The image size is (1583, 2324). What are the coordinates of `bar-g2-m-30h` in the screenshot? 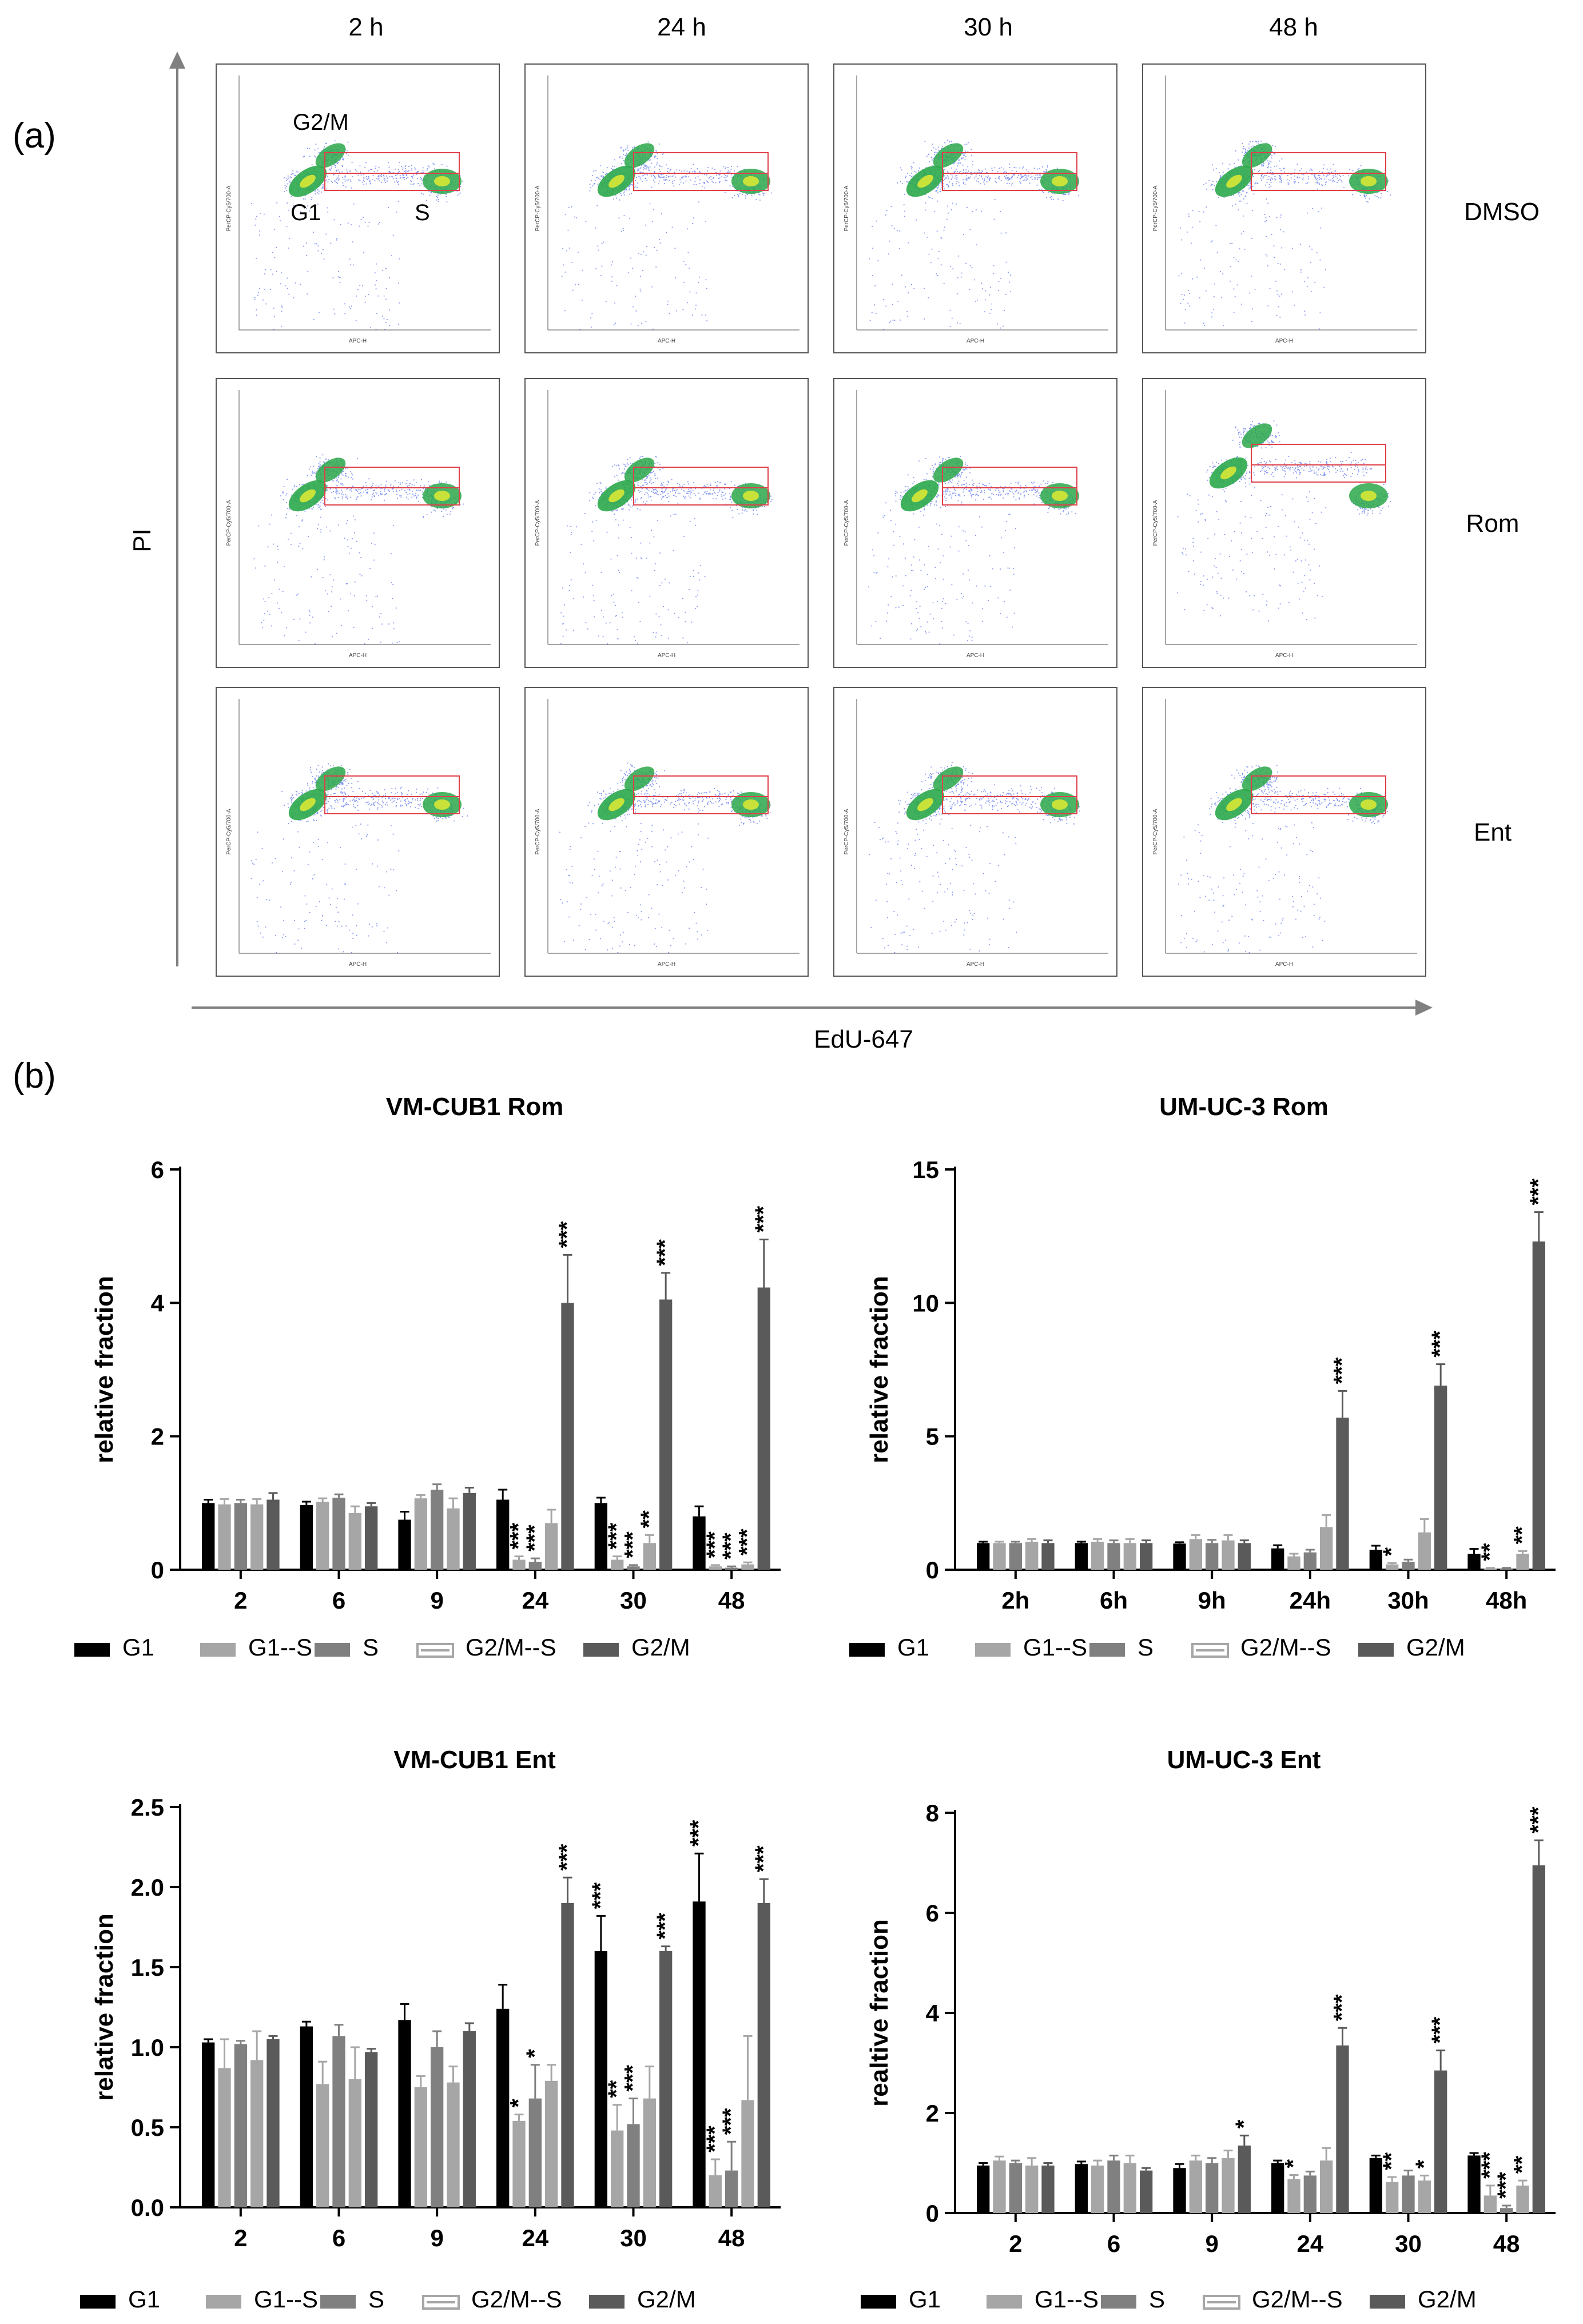 It's located at (1440, 1478).